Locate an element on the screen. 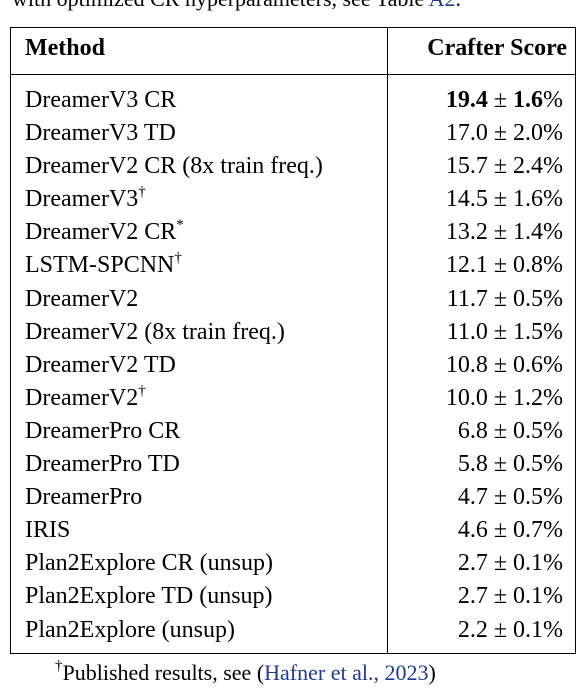 Image resolution: width=582 pixels, height=690 pixels. score-std: 1.4 is located at coordinates (528, 232).